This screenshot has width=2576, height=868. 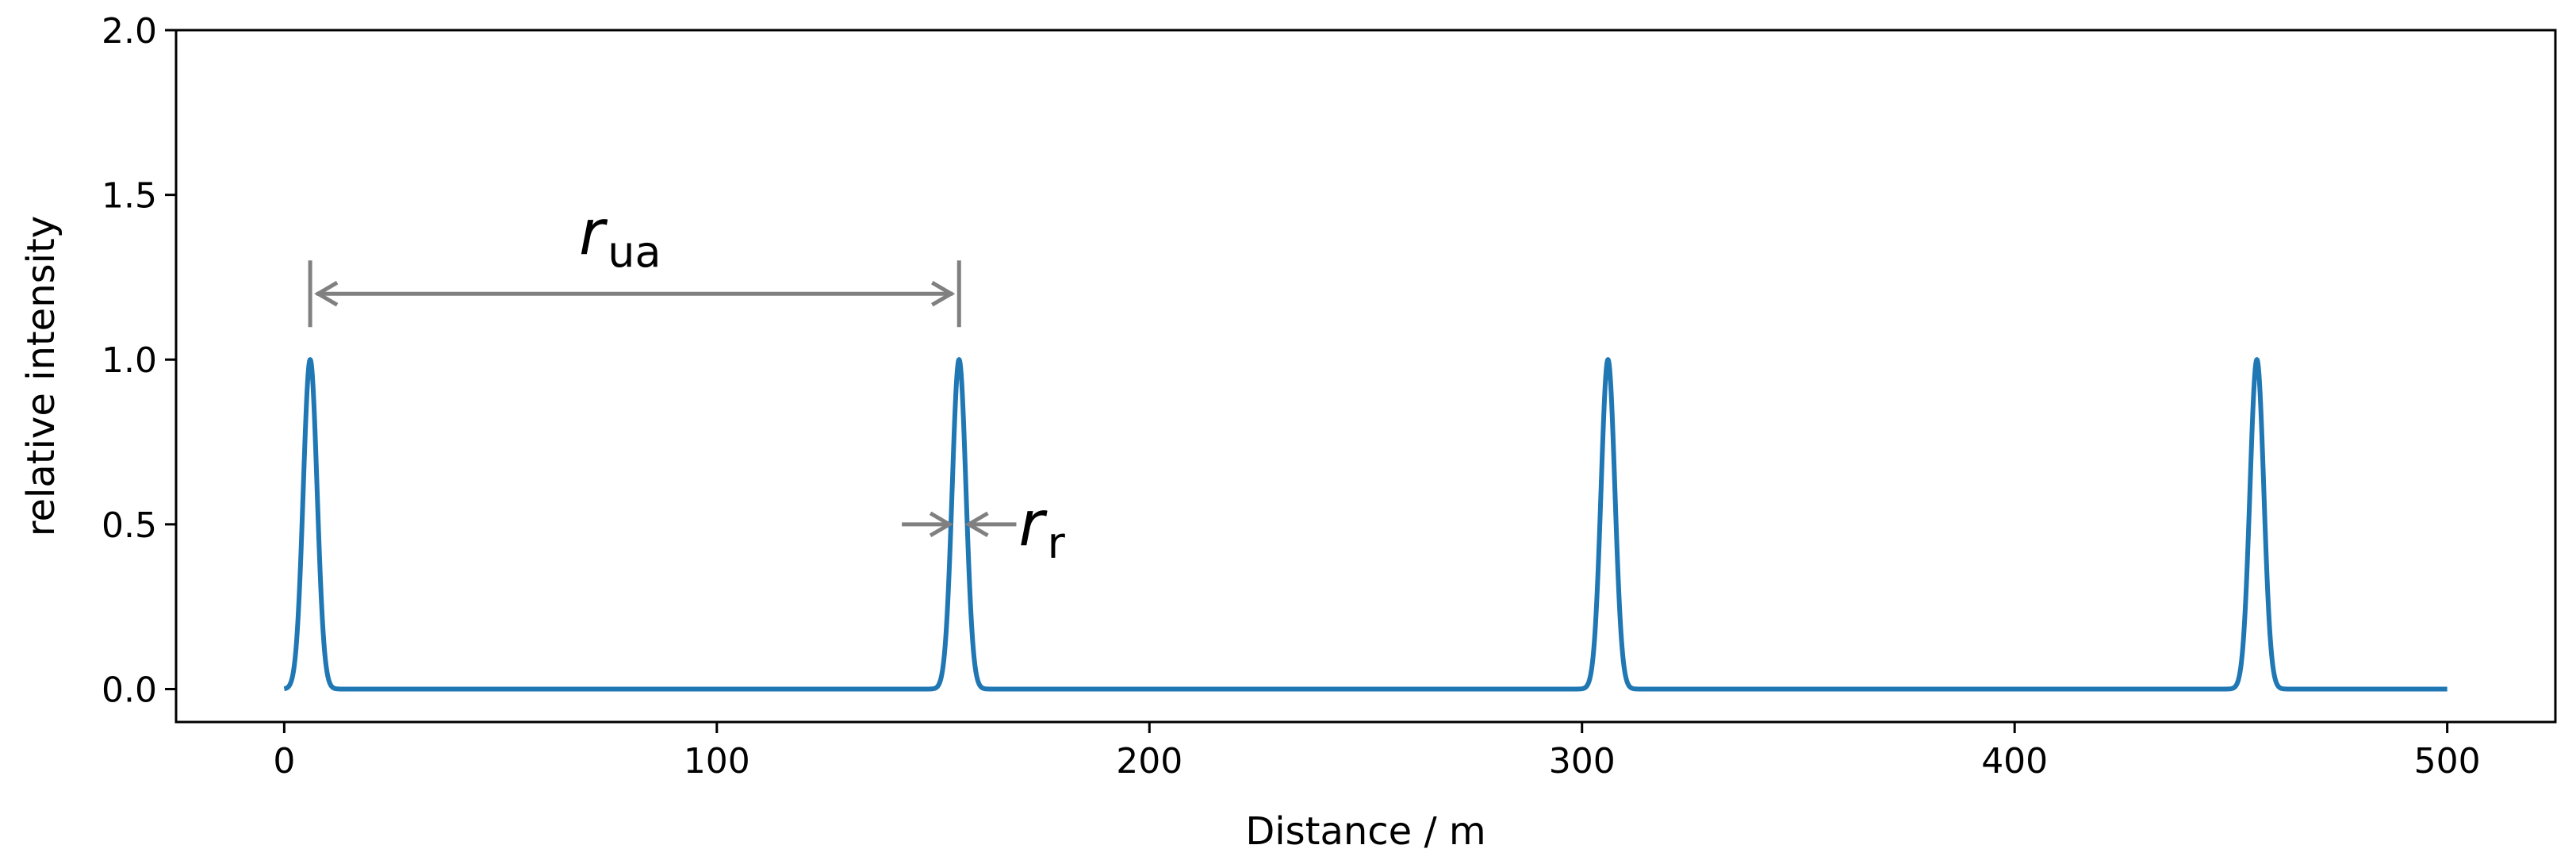 I want to click on x-tick-label: 200, so click(x=1149, y=761).